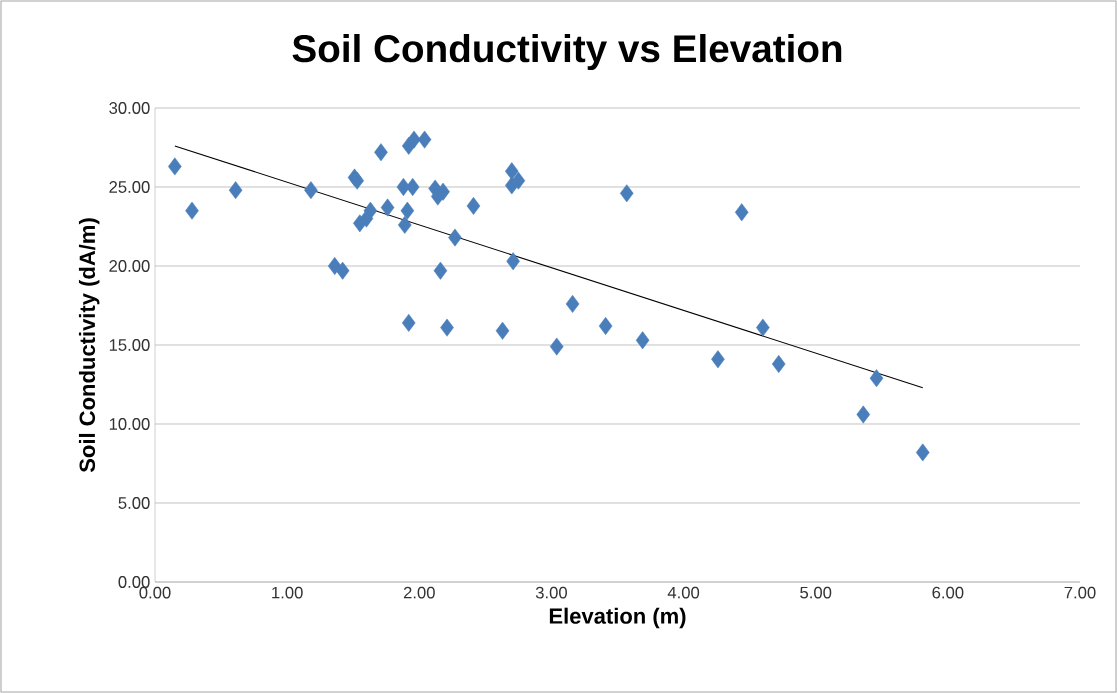  What do you see at coordinates (134, 582) in the screenshot?
I see `y-tick-label: 0.00` at bounding box center [134, 582].